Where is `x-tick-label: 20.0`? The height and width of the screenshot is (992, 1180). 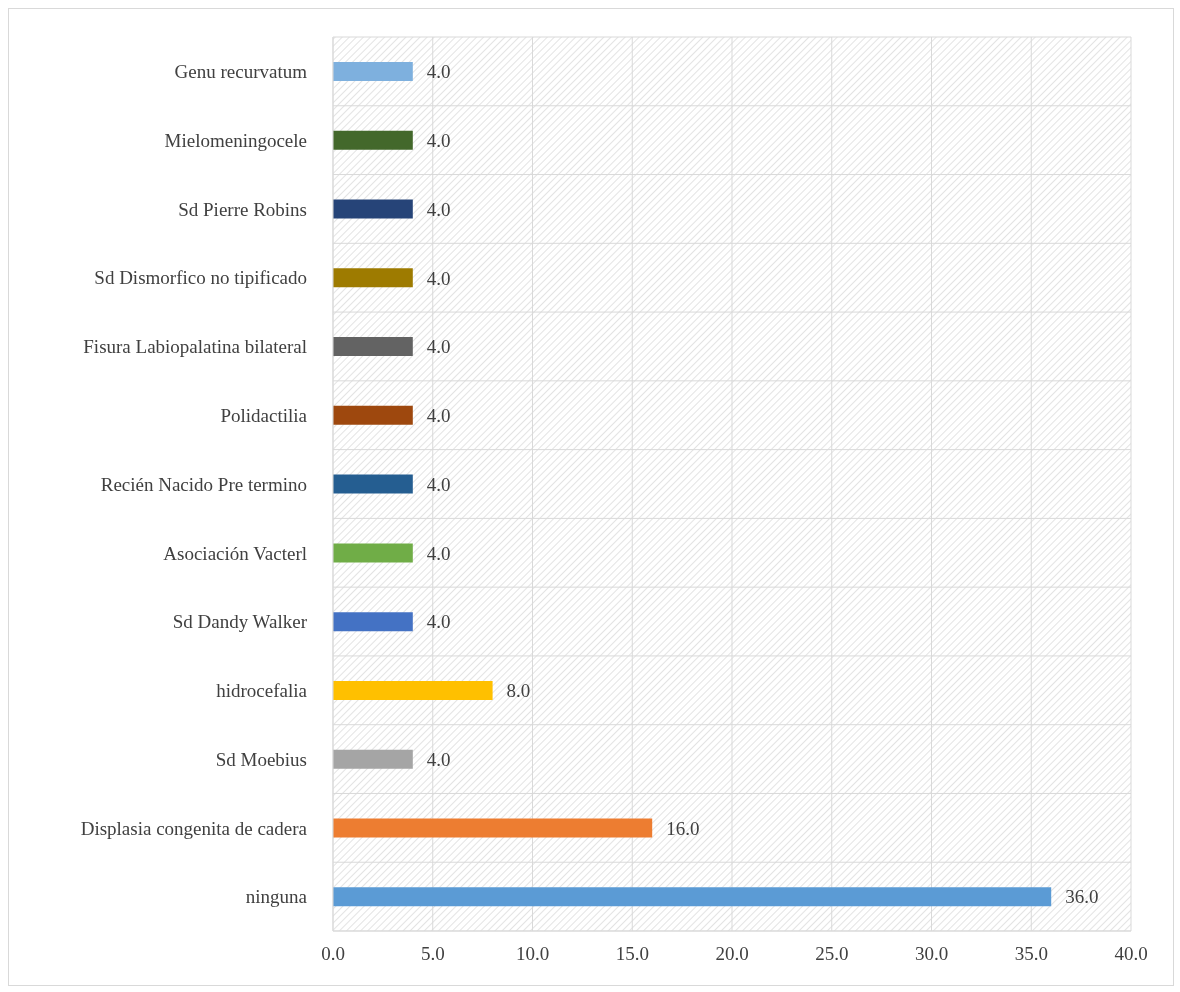
x-tick-label: 20.0 is located at coordinates (732, 954).